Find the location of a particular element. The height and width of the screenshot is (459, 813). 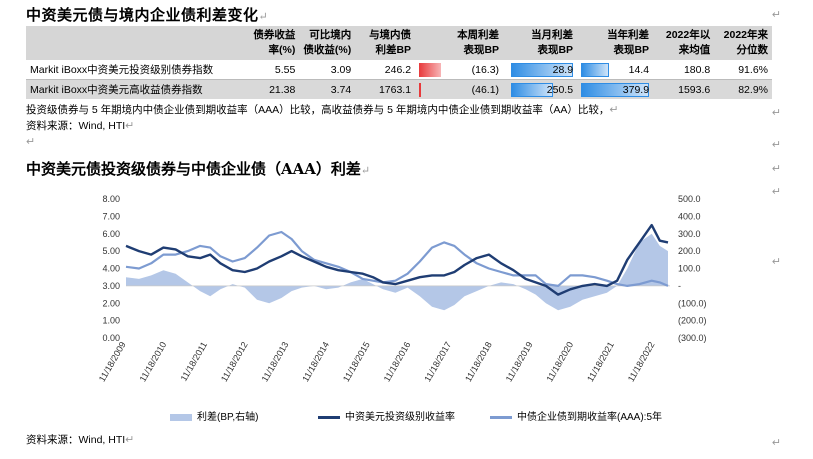

section-title-2: 中资美元债投资级债券与中债企业债（AAA）利差↵ is located at coordinates (198, 168).